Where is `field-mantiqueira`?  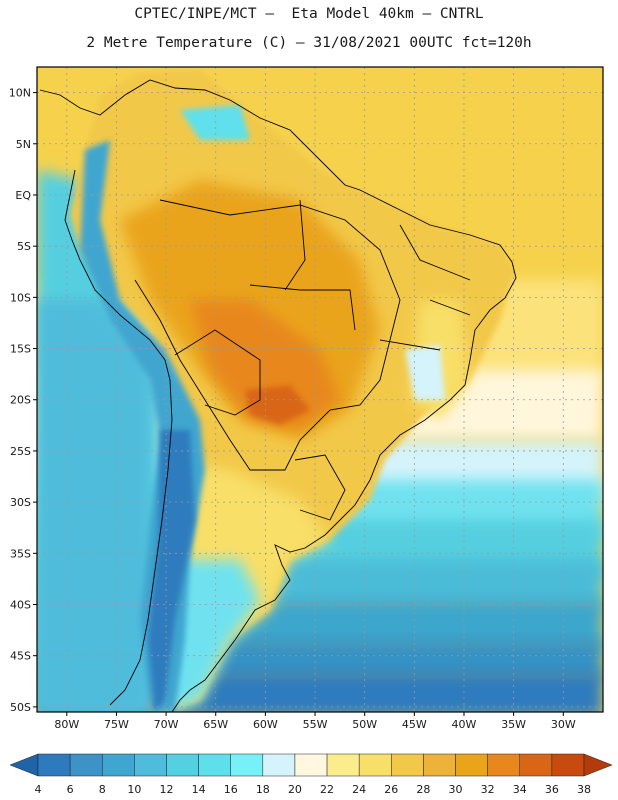 field-mantiqueira is located at coordinates (425, 372).